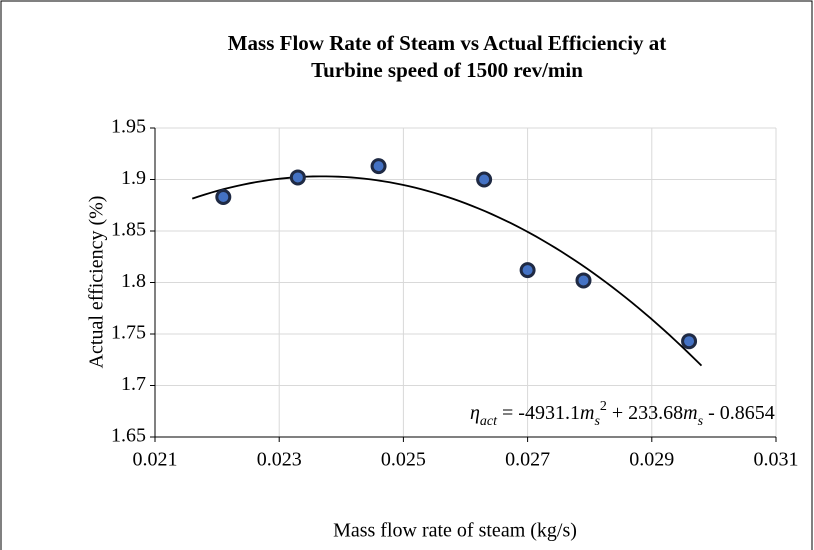 This screenshot has height=550, width=814. What do you see at coordinates (447, 70) in the screenshot?
I see `chart-title: Turbine speed of 1500 rev/min` at bounding box center [447, 70].